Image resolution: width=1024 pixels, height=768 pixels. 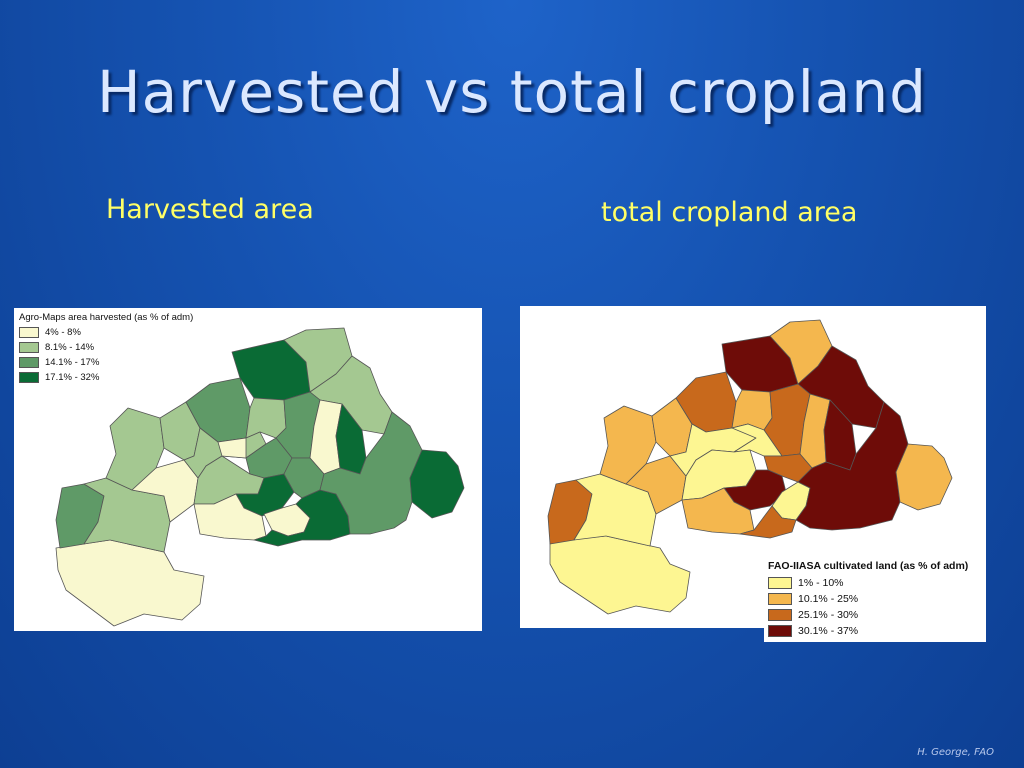 What do you see at coordinates (955, 752) in the screenshot?
I see `credit-text: H. George, FAO` at bounding box center [955, 752].